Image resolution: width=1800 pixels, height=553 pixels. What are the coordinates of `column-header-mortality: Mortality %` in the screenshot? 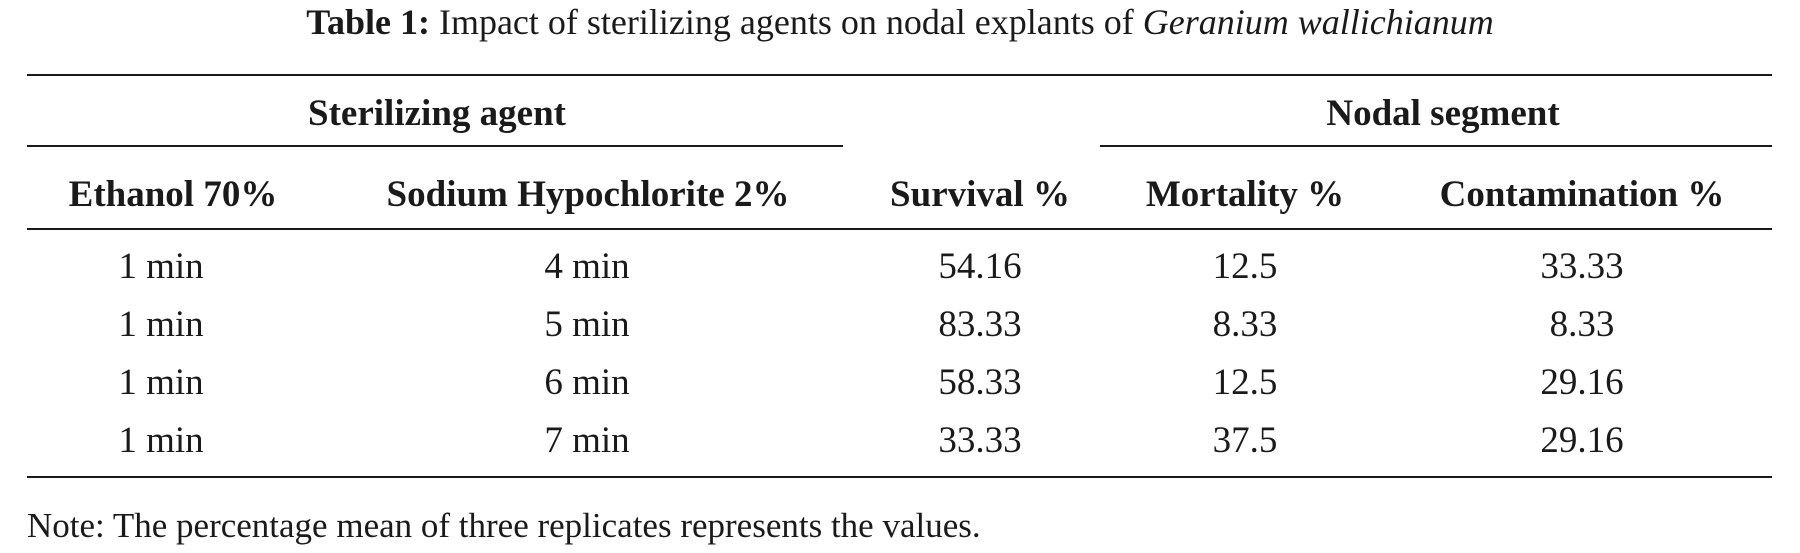 It's located at (1245, 194).